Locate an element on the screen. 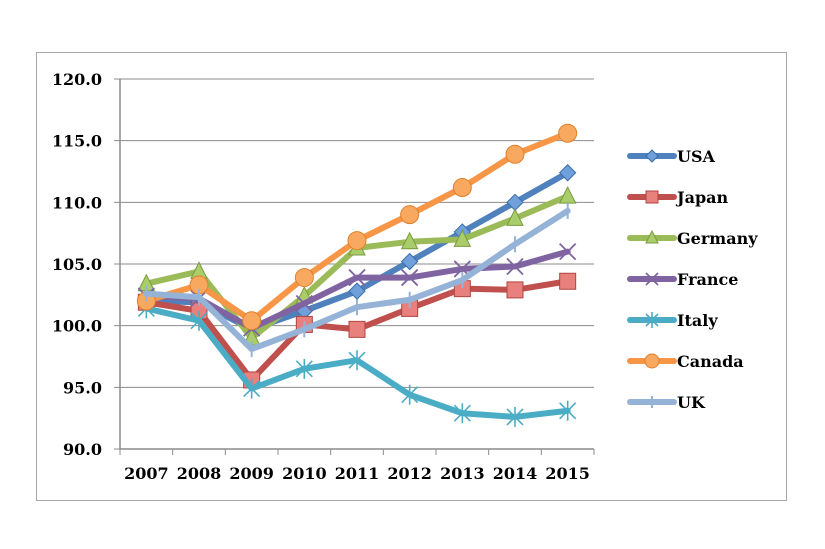 Image resolution: width=825 pixels, height=549 pixels. legend-label: Japan is located at coordinates (701, 197).